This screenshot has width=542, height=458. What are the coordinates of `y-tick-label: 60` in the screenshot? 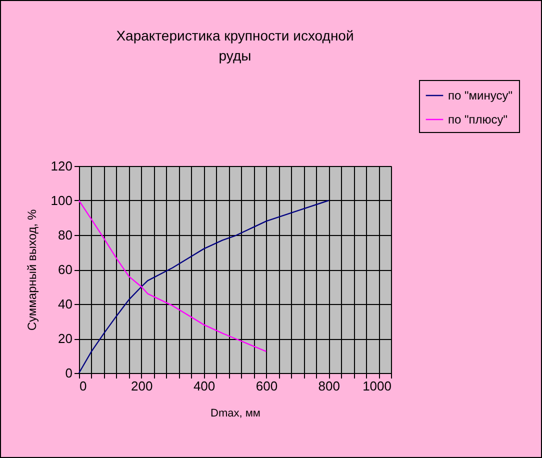 It's located at (65, 269).